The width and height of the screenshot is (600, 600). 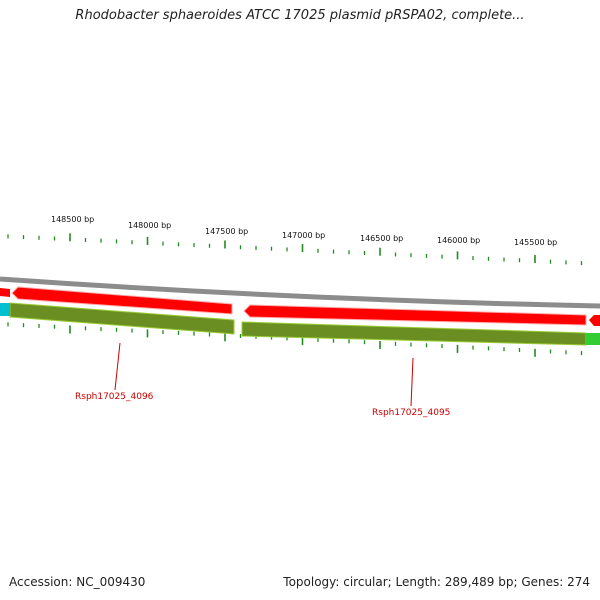 What do you see at coordinates (5, 292) in the screenshot?
I see `cds-feature-left-edge` at bounding box center [5, 292].